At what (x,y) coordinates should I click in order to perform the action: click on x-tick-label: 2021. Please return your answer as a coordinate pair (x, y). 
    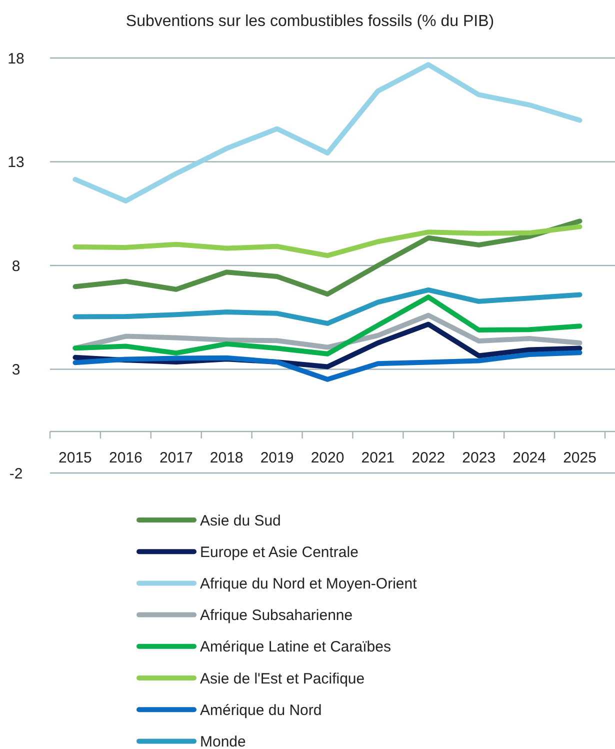
    Looking at the image, I should click on (378, 458).